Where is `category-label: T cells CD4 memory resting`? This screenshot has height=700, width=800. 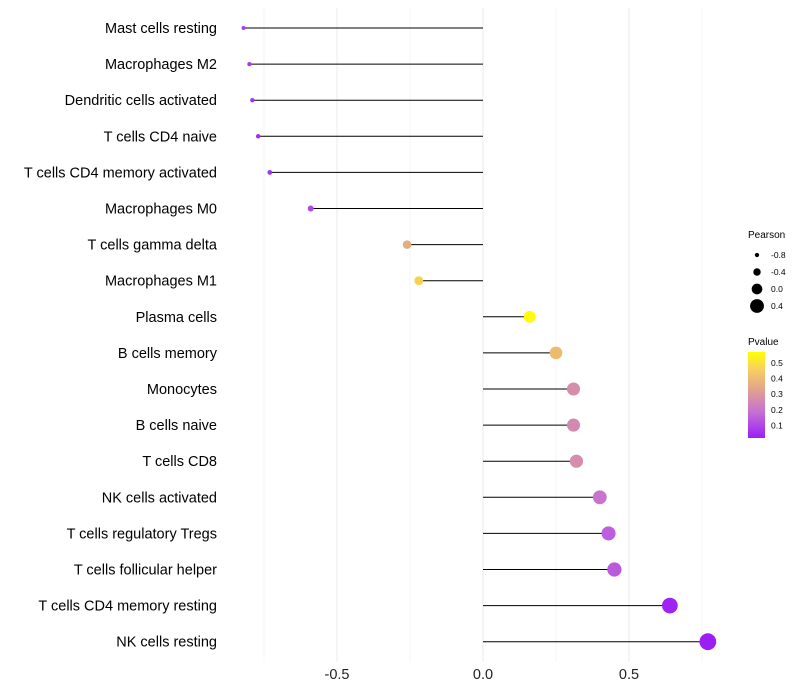 category-label: T cells CD4 memory resting is located at coordinates (127, 607).